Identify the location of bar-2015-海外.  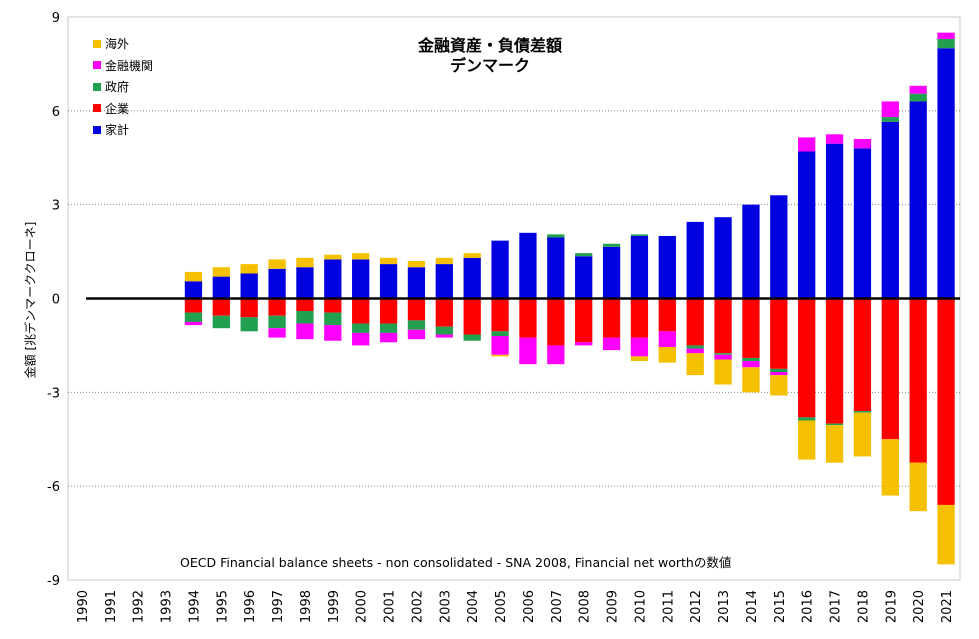
(779, 385).